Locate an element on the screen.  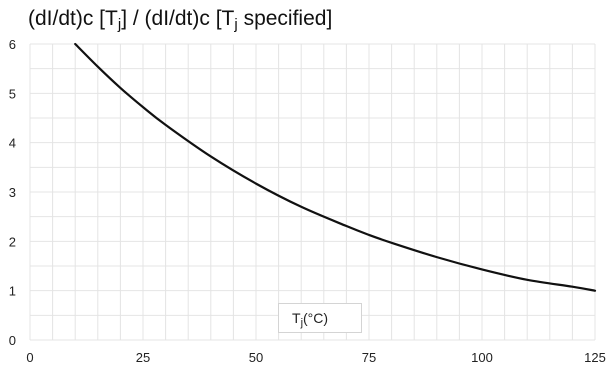
x-axis-label-box: Tj(°C) is located at coordinates (320, 318).